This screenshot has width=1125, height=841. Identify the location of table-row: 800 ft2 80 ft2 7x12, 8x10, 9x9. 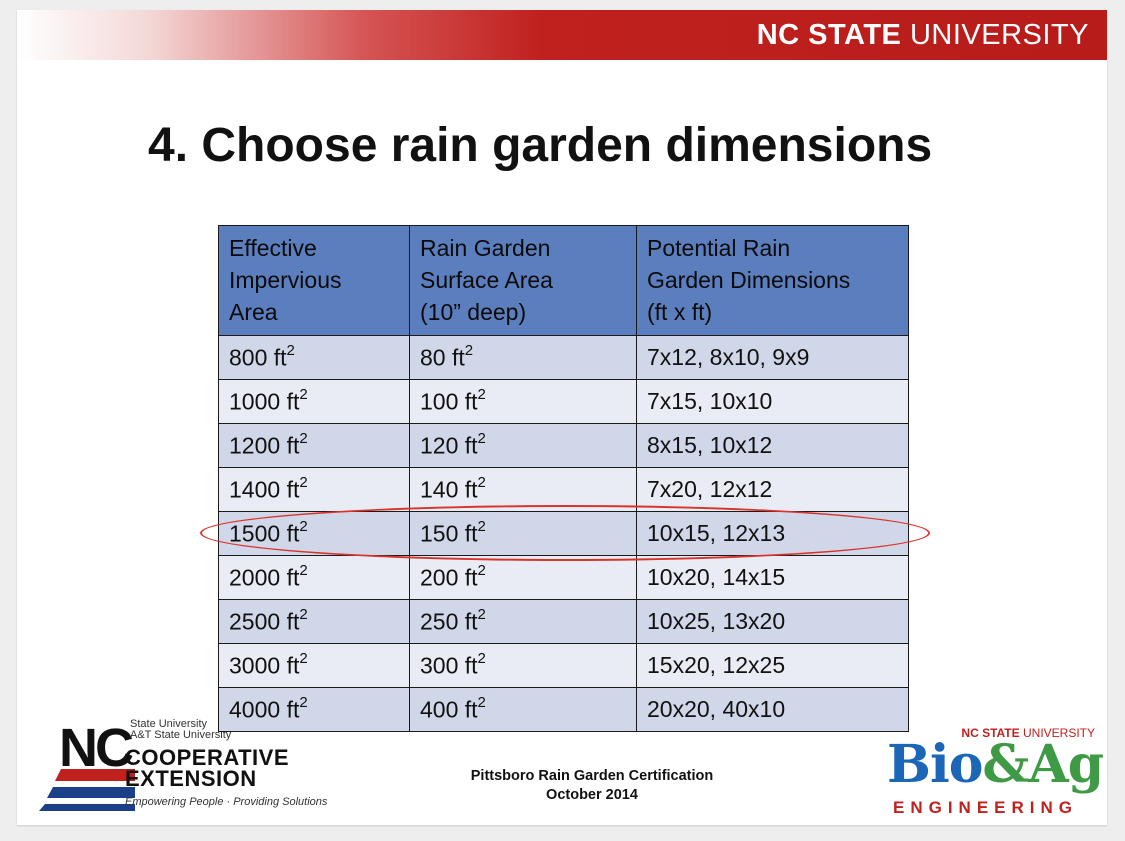
(563, 357).